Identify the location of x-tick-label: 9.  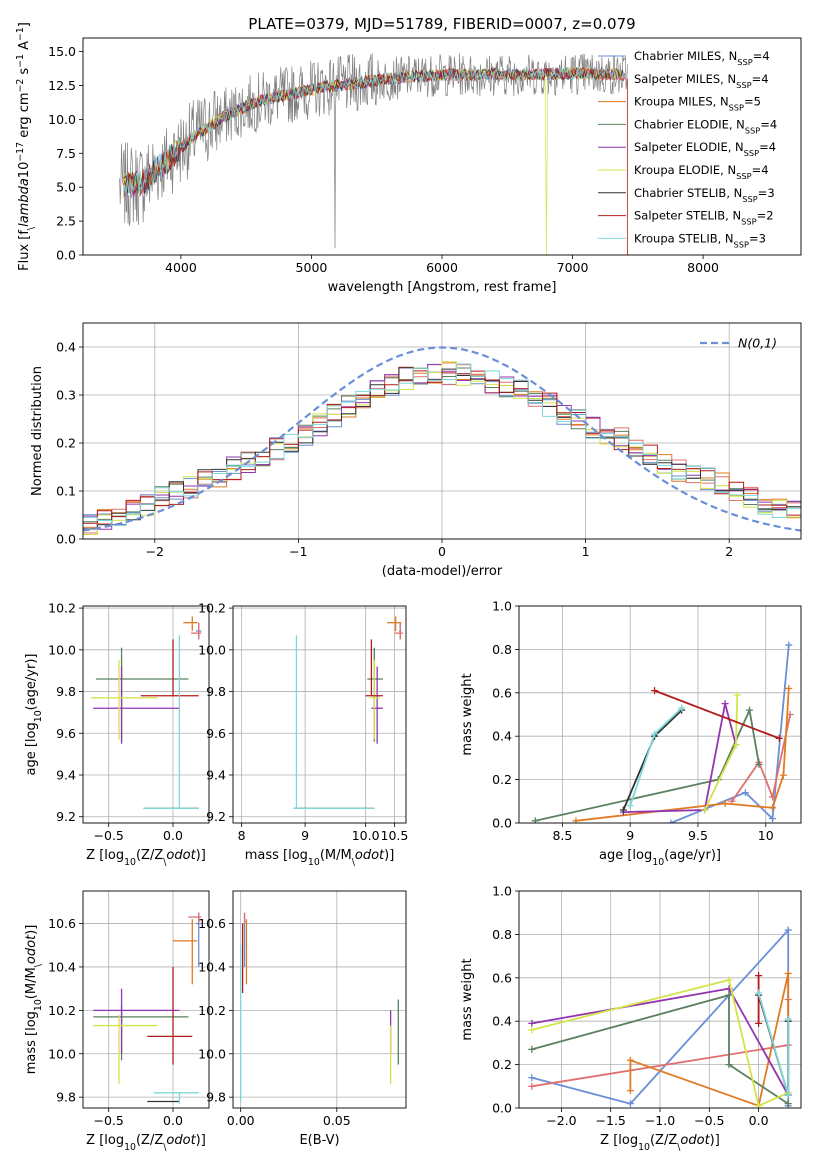
(305, 835).